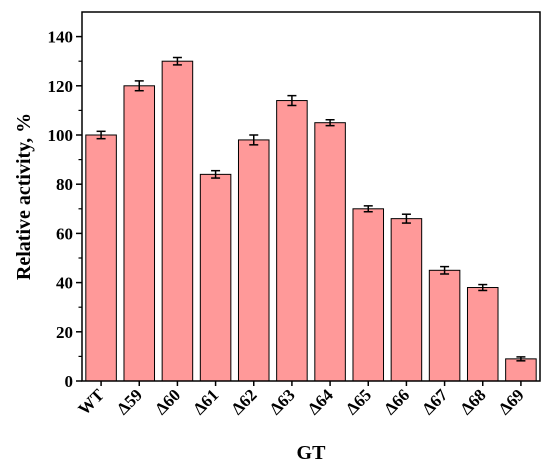 Image resolution: width=550 pixels, height=468 pixels. What do you see at coordinates (64, 332) in the screenshot?
I see `y-tick-label-1: 20` at bounding box center [64, 332].